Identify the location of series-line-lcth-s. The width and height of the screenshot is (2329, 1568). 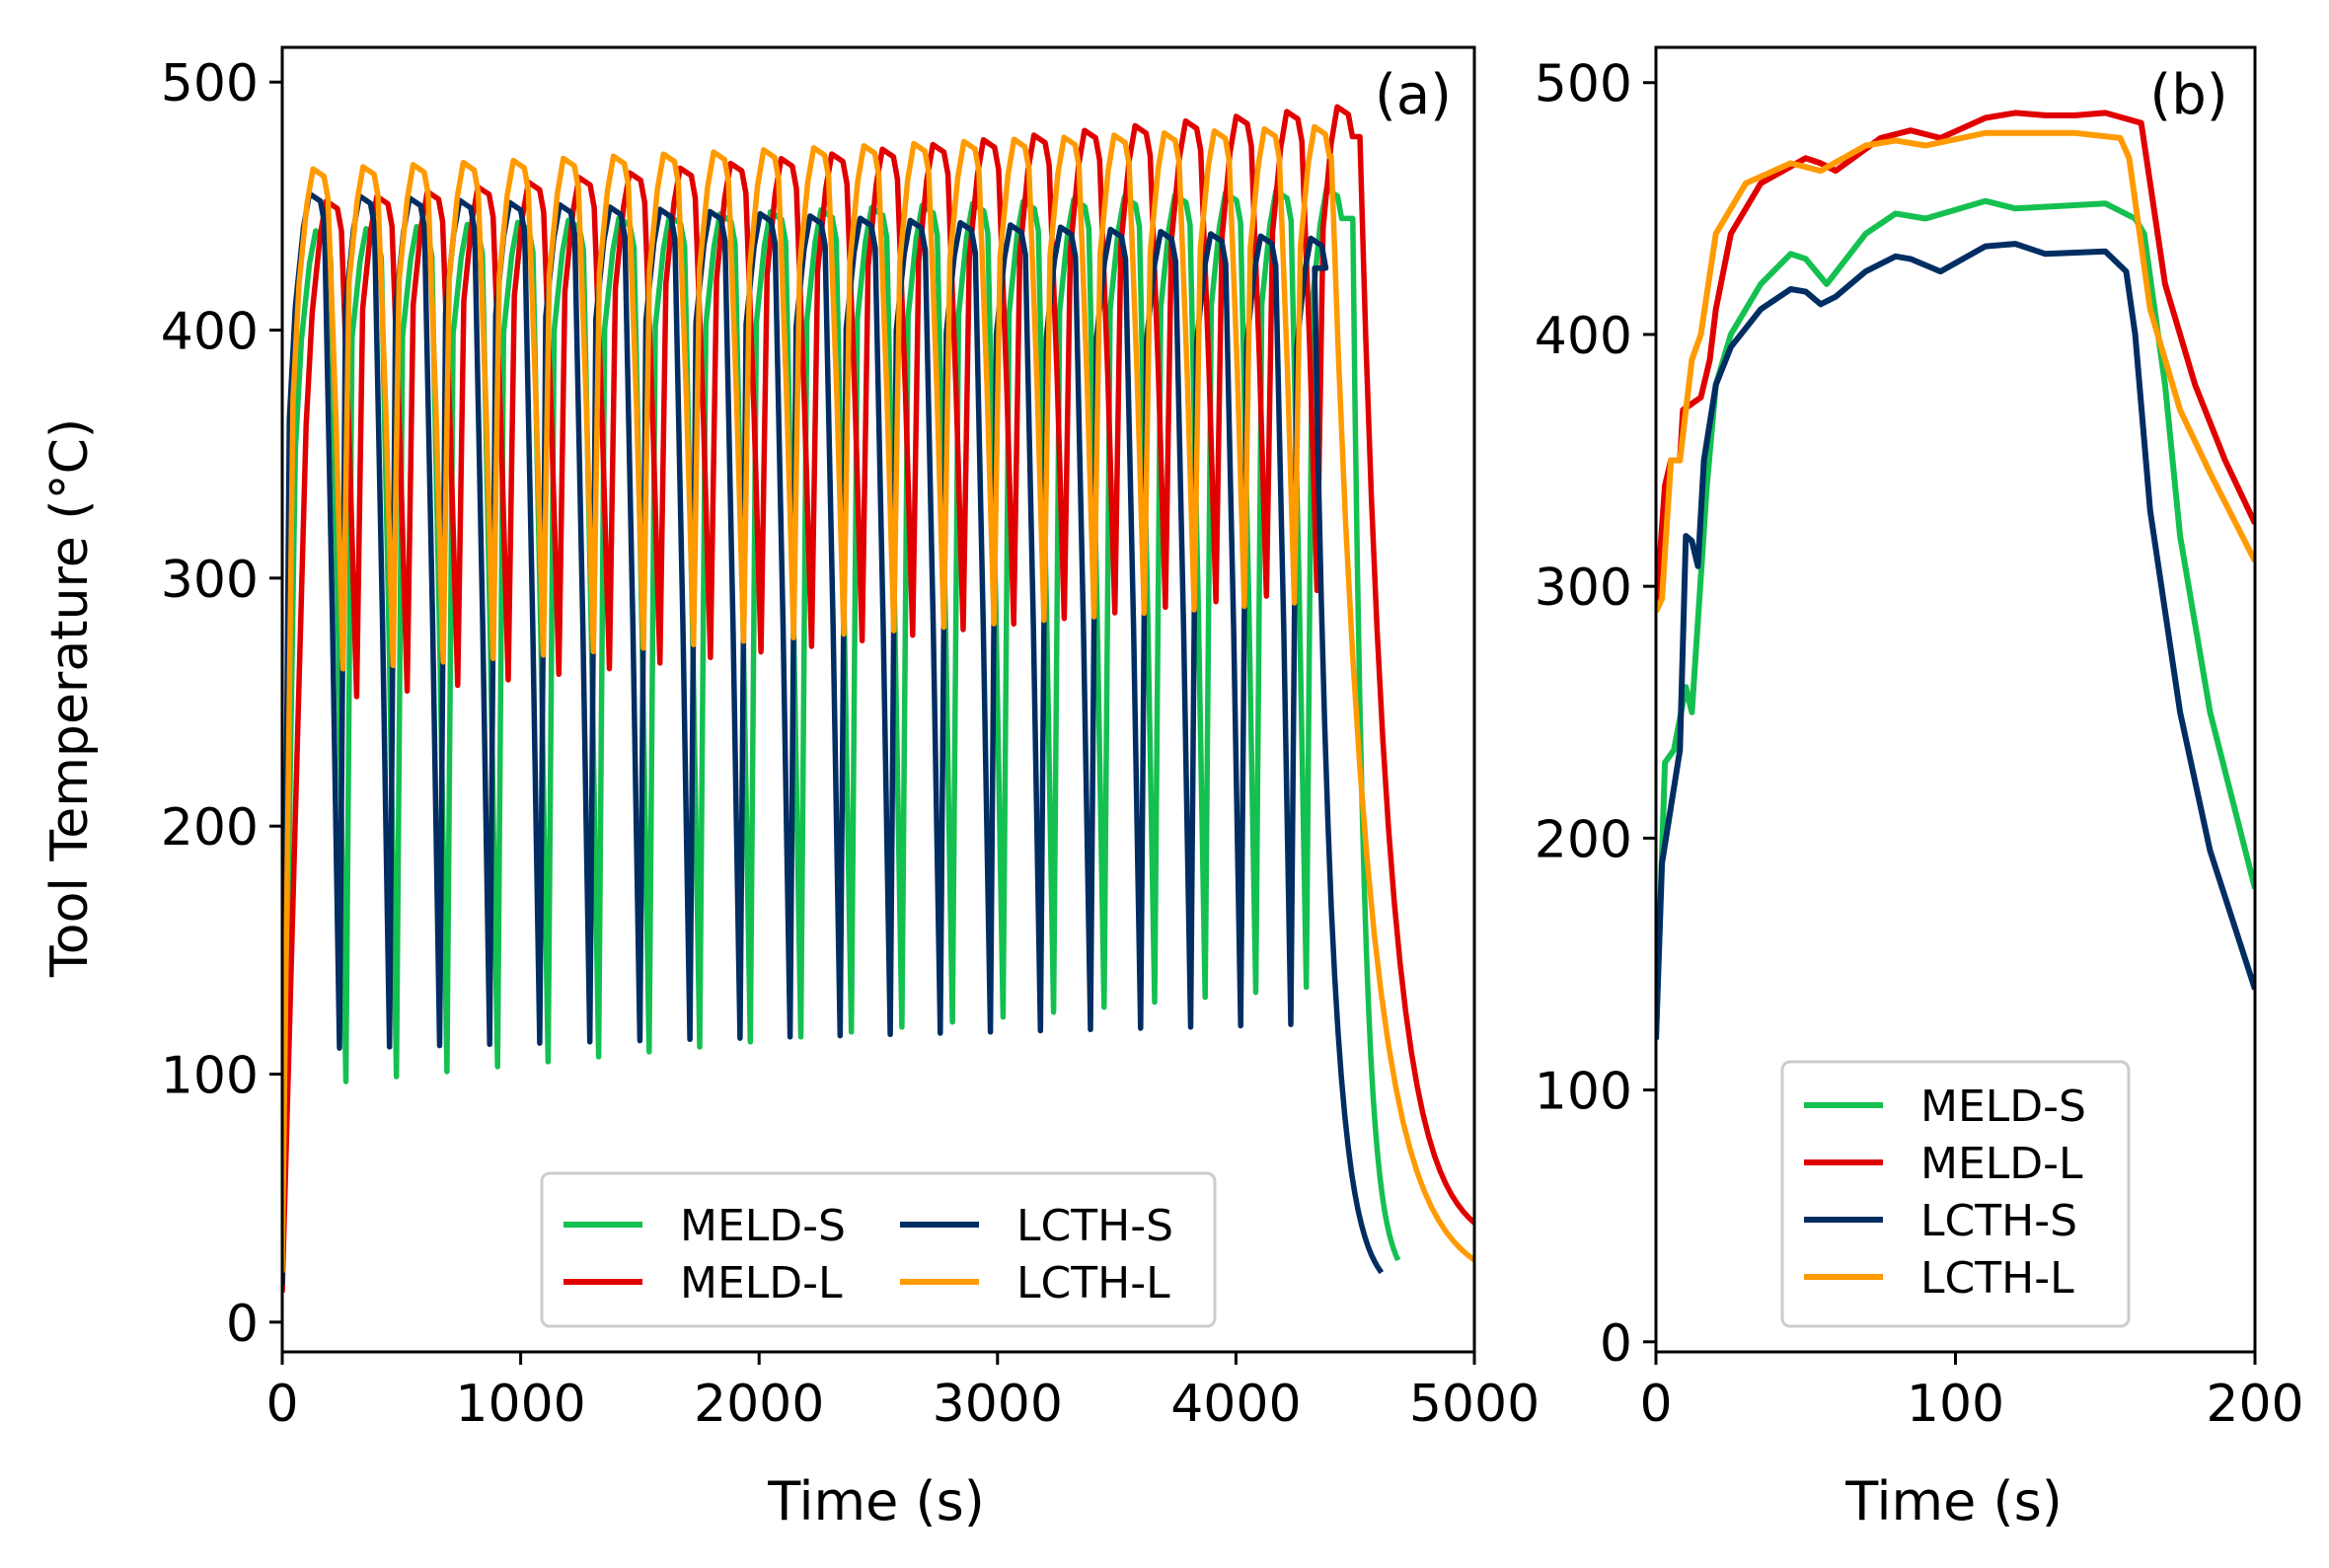
(1955, 640).